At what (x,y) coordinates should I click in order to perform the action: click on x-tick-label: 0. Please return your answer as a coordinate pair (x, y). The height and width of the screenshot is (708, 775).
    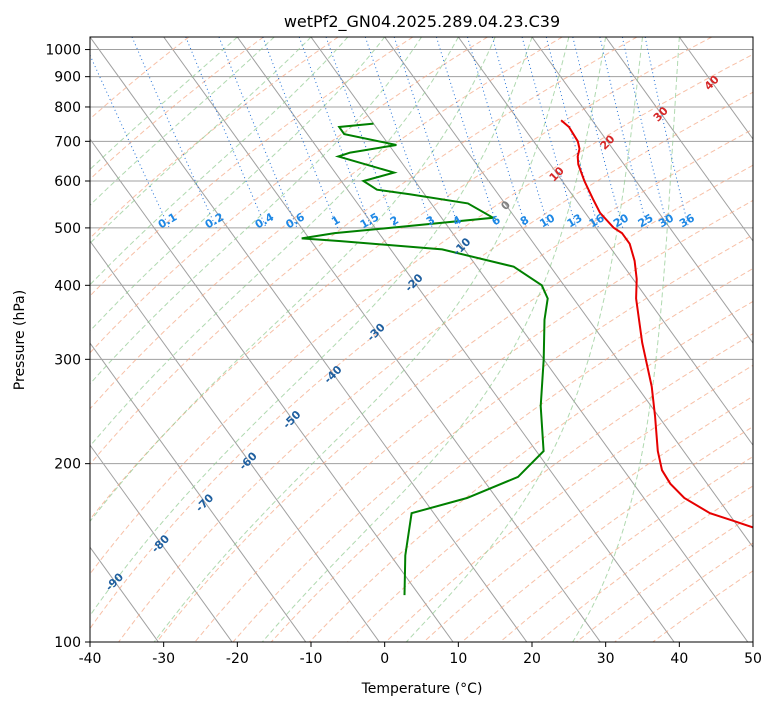
    Looking at the image, I should click on (384, 659).